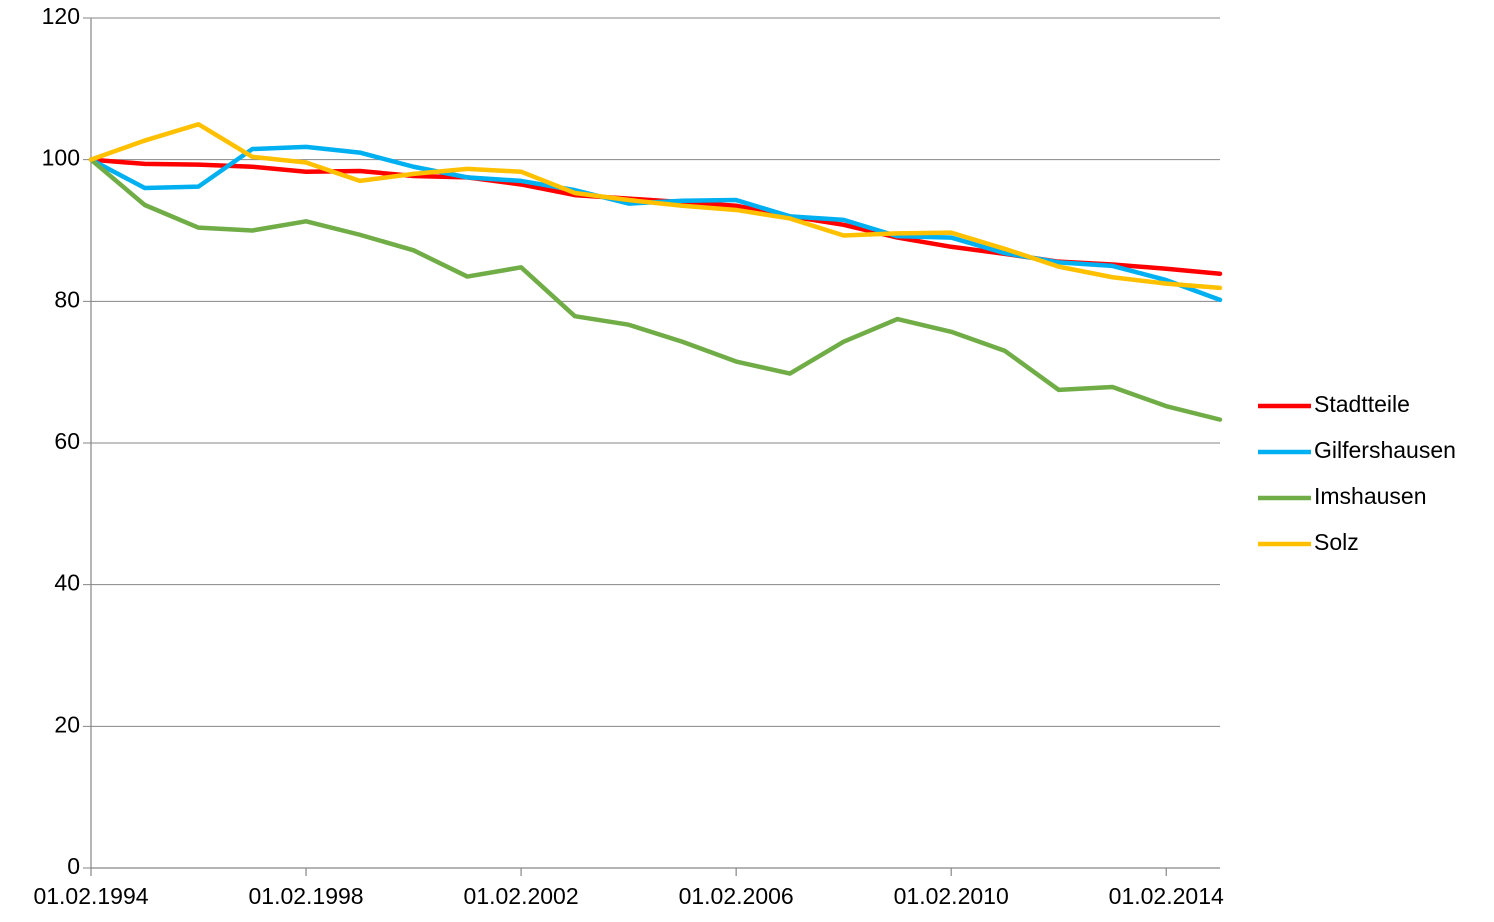 Image resolution: width=1494 pixels, height=922 pixels. I want to click on x-tick-label: 01.02.2002, so click(521, 896).